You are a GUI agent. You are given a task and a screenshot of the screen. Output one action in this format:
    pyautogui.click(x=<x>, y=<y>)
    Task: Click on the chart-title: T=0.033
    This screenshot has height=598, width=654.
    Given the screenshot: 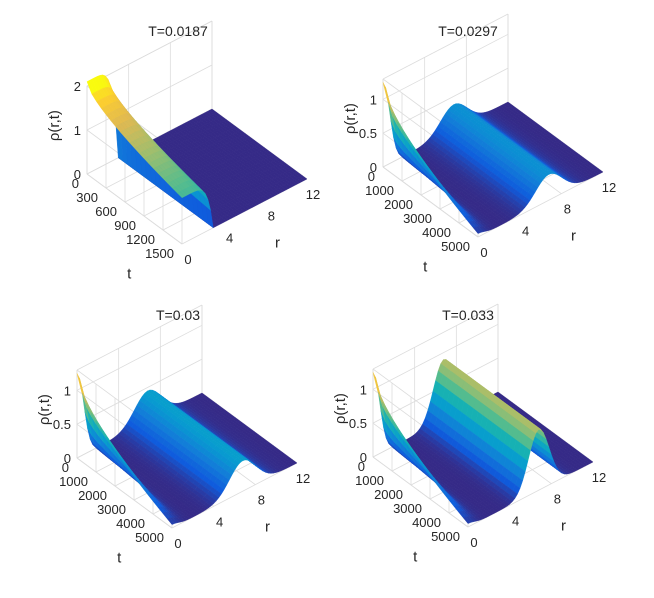 What is the action you would take?
    pyautogui.click(x=468, y=315)
    